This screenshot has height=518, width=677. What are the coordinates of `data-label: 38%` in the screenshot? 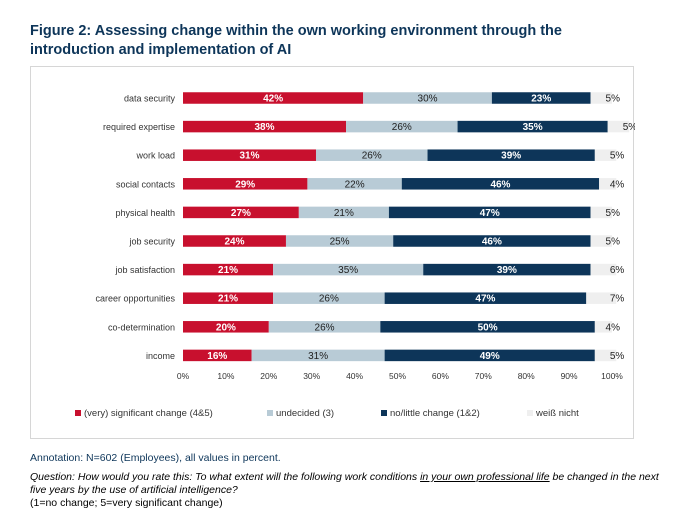 It's located at (265, 127).